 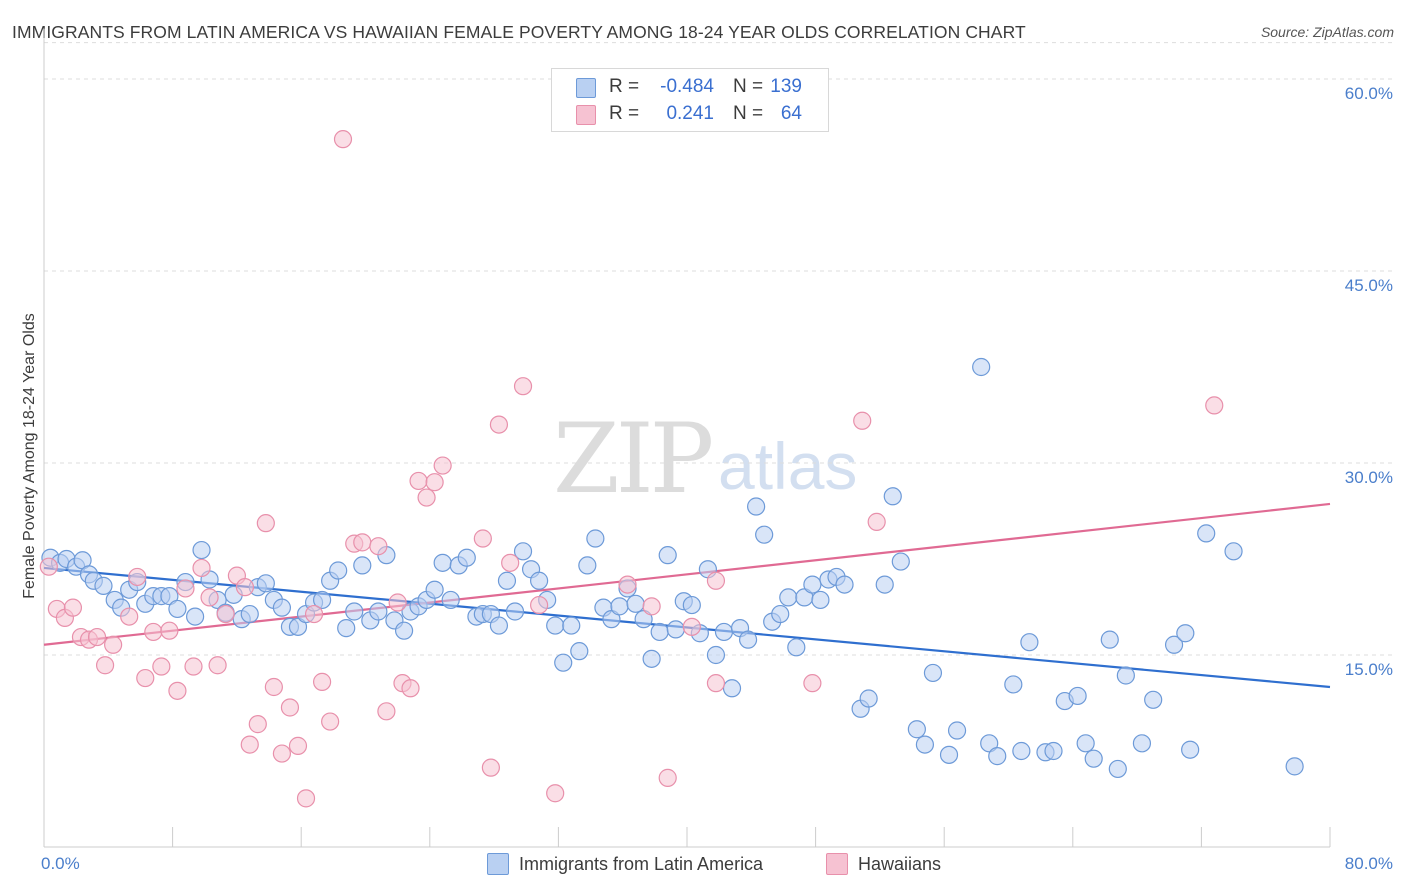 I want to click on legend-r-value: -0.484, so click(x=687, y=86).